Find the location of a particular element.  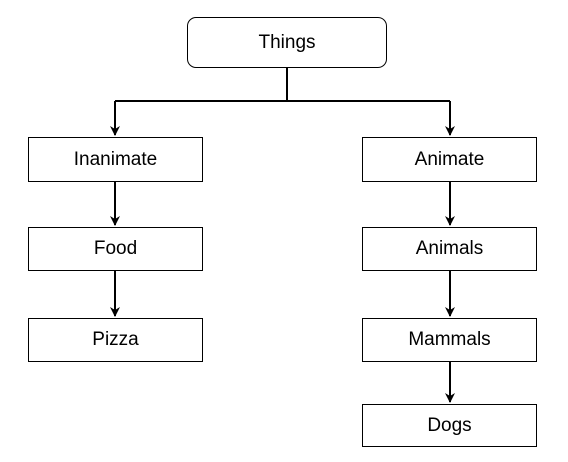

node-inanimate: Inanimate is located at coordinates (115, 159).